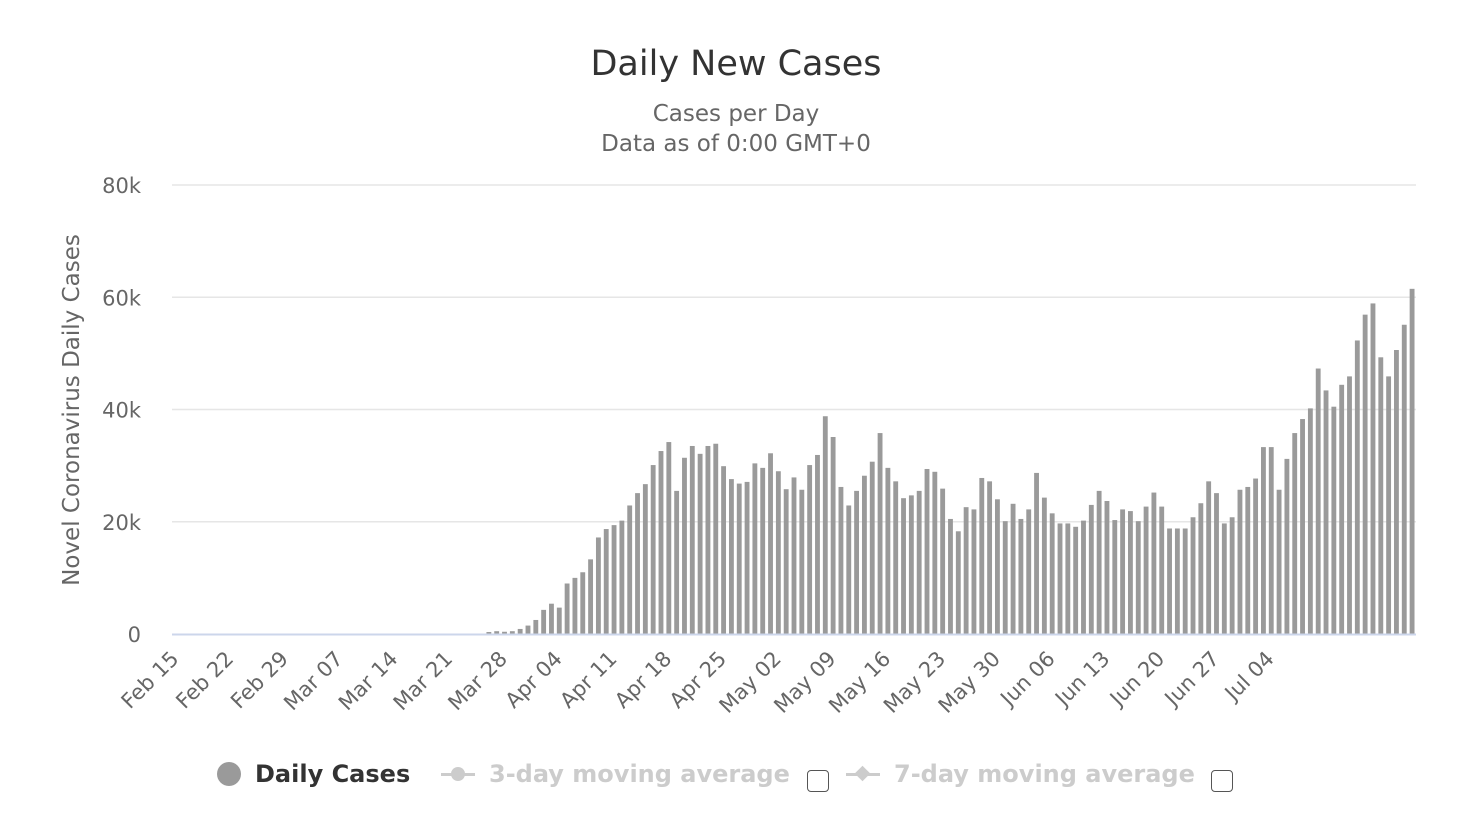 The image size is (1472, 816). I want to click on legend-item-3-day-average: 3-day moving average, so click(615, 774).